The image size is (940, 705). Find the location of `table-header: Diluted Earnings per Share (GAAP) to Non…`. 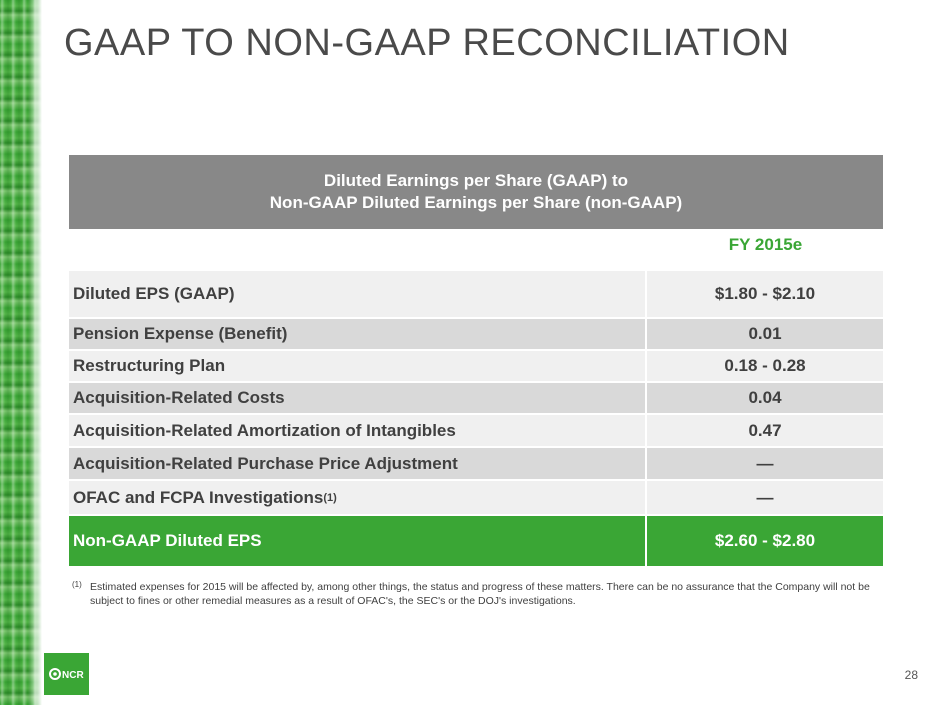

table-header: Diluted Earnings per Share (GAAP) to Non… is located at coordinates (476, 192).